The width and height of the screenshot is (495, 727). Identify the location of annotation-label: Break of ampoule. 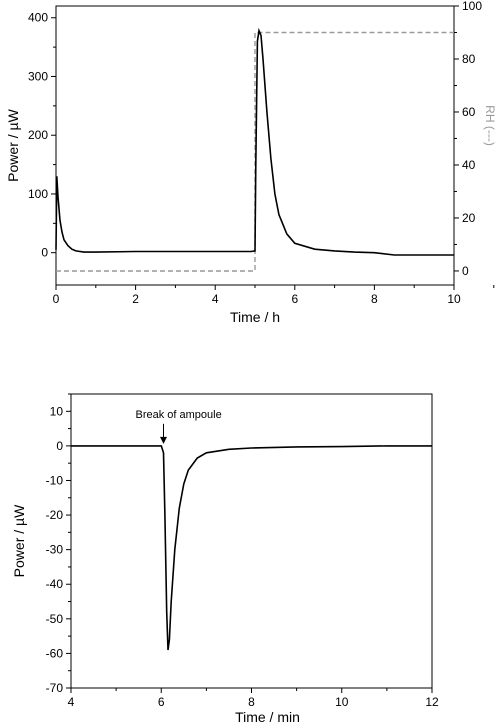
(179, 415).